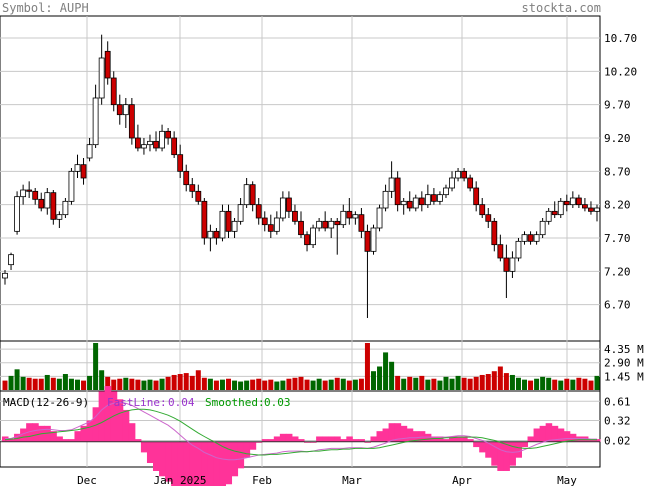 Image resolution: width=655 pixels, height=486 pixels. What do you see at coordinates (617, 401) in the screenshot?
I see `macd-tick-label: 0.61` at bounding box center [617, 401].